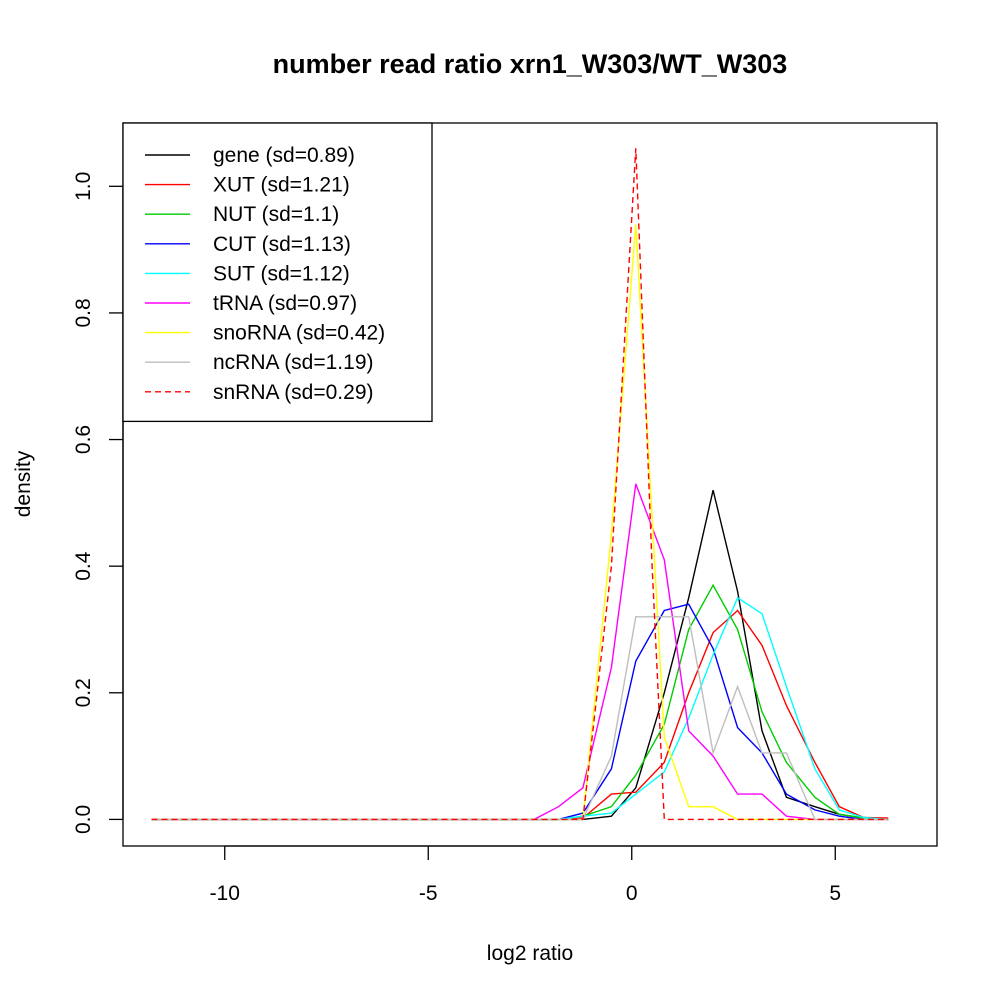 The height and width of the screenshot is (1000, 1000). I want to click on chart-title: number read ratio xrn1_W303/WT_W303, so click(530, 64).